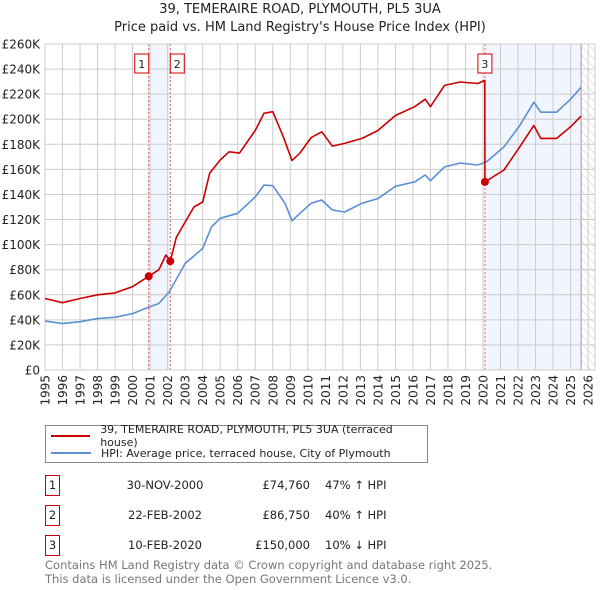  Describe the element at coordinates (22, 170) in the screenshot. I see `y-tick-label: £160K` at that location.